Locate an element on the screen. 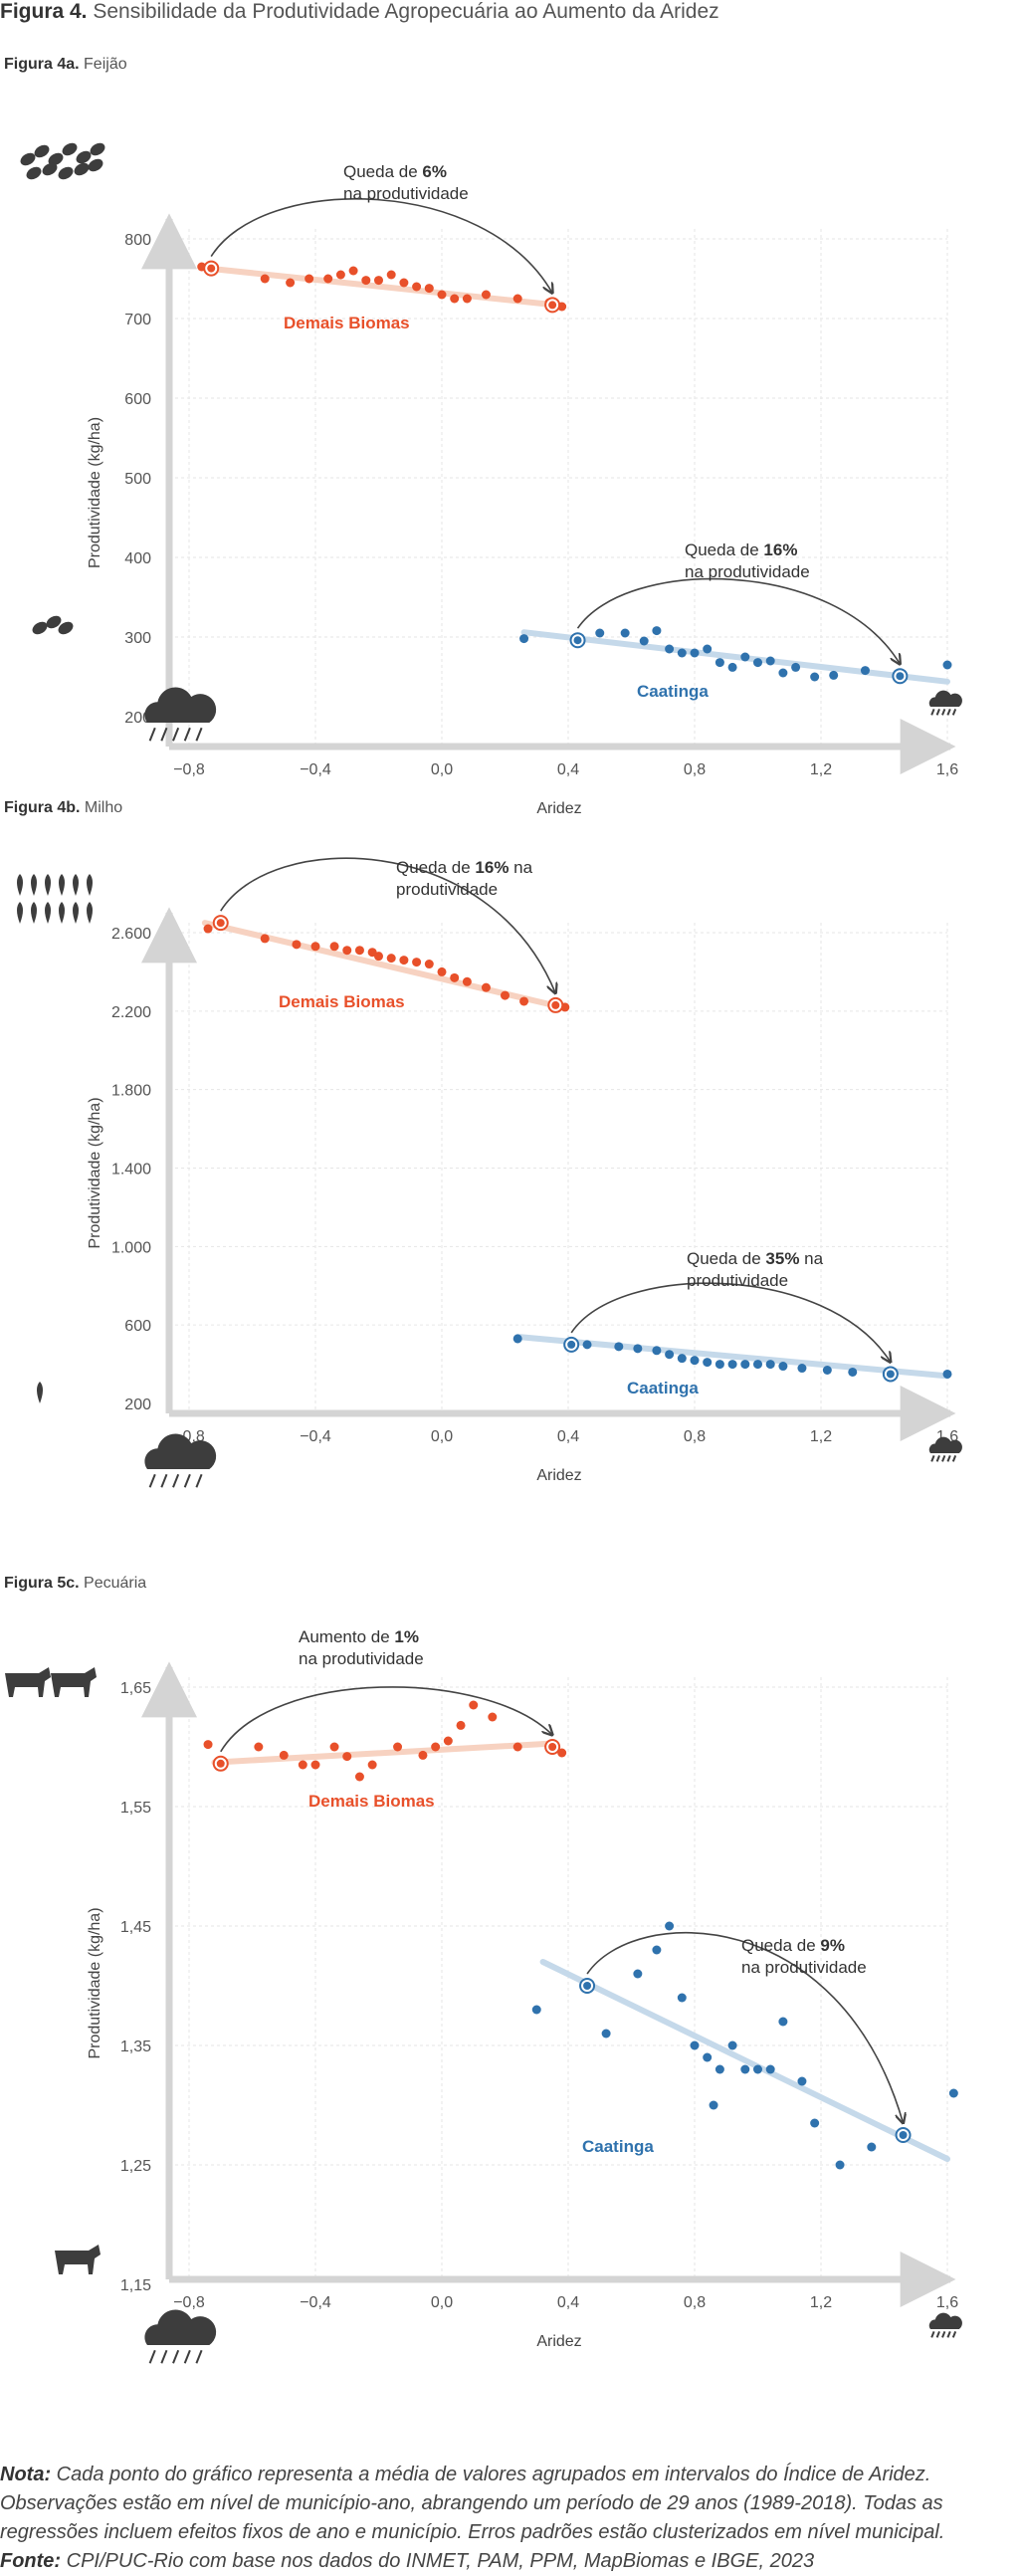 The height and width of the screenshot is (2576, 1020). y-tick-label: 1,55 is located at coordinates (135, 1808).